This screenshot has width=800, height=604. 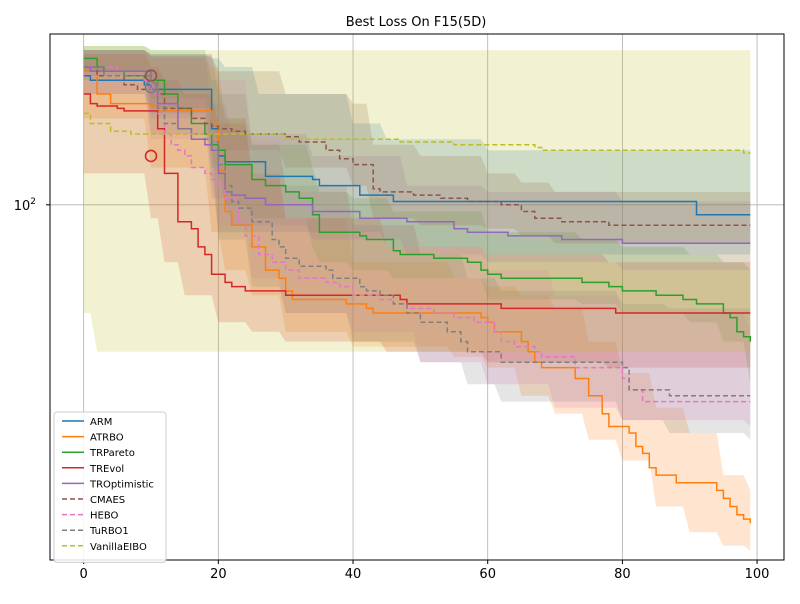 What do you see at coordinates (107, 500) in the screenshot?
I see `legend-label: CMAES` at bounding box center [107, 500].